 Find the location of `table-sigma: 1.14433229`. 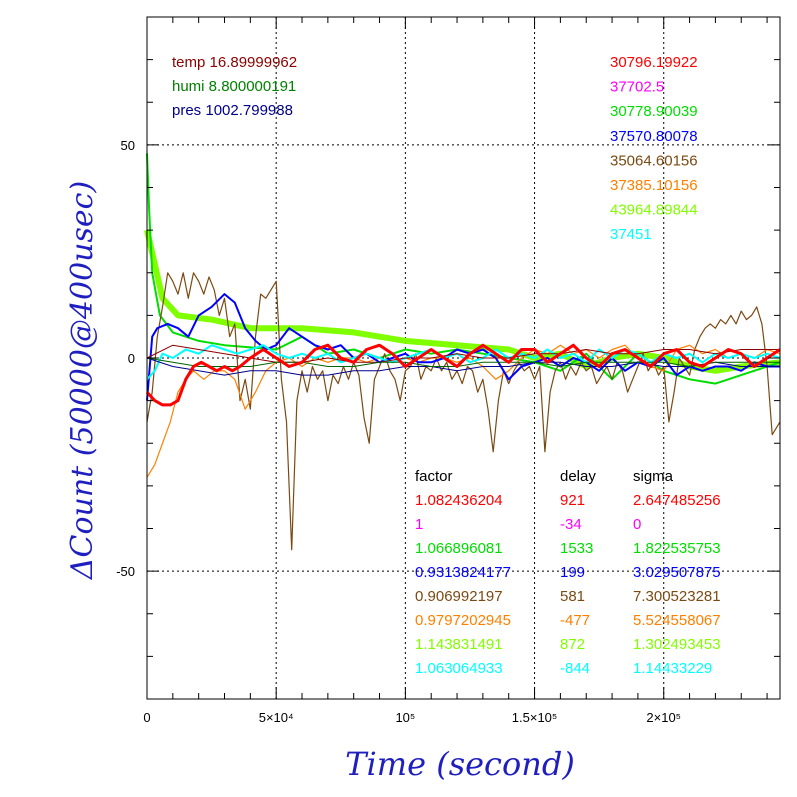

table-sigma: 1.14433229 is located at coordinates (672, 668).